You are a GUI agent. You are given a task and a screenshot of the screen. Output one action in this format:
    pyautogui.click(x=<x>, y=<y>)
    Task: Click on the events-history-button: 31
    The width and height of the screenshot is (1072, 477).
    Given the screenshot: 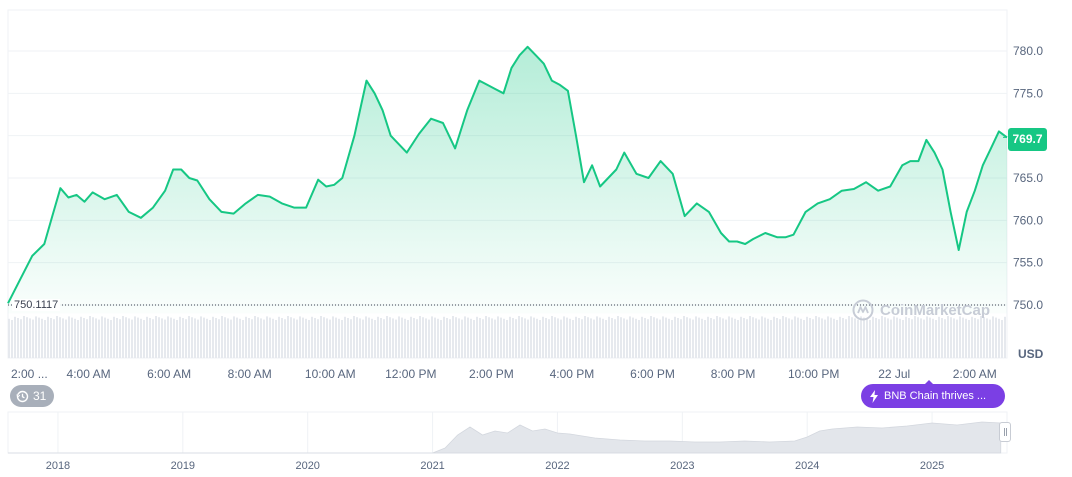 What is the action you would take?
    pyautogui.click(x=32, y=396)
    